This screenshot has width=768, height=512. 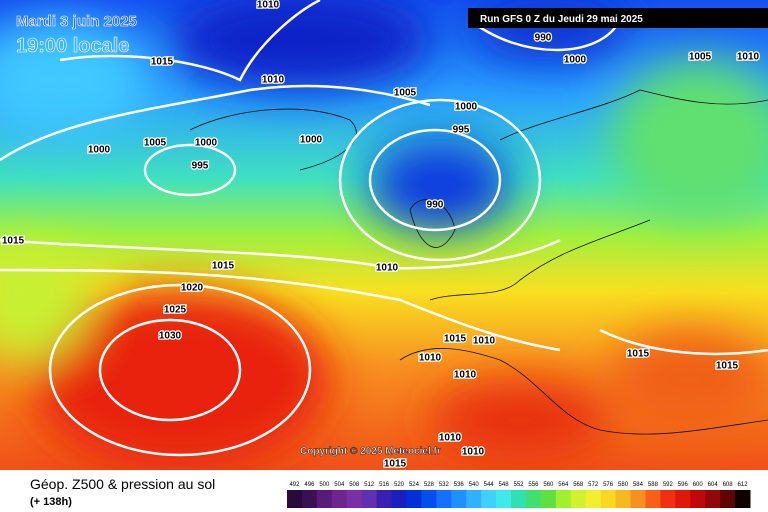 What do you see at coordinates (608, 485) in the screenshot?
I see `colorbar-label: 576` at bounding box center [608, 485].